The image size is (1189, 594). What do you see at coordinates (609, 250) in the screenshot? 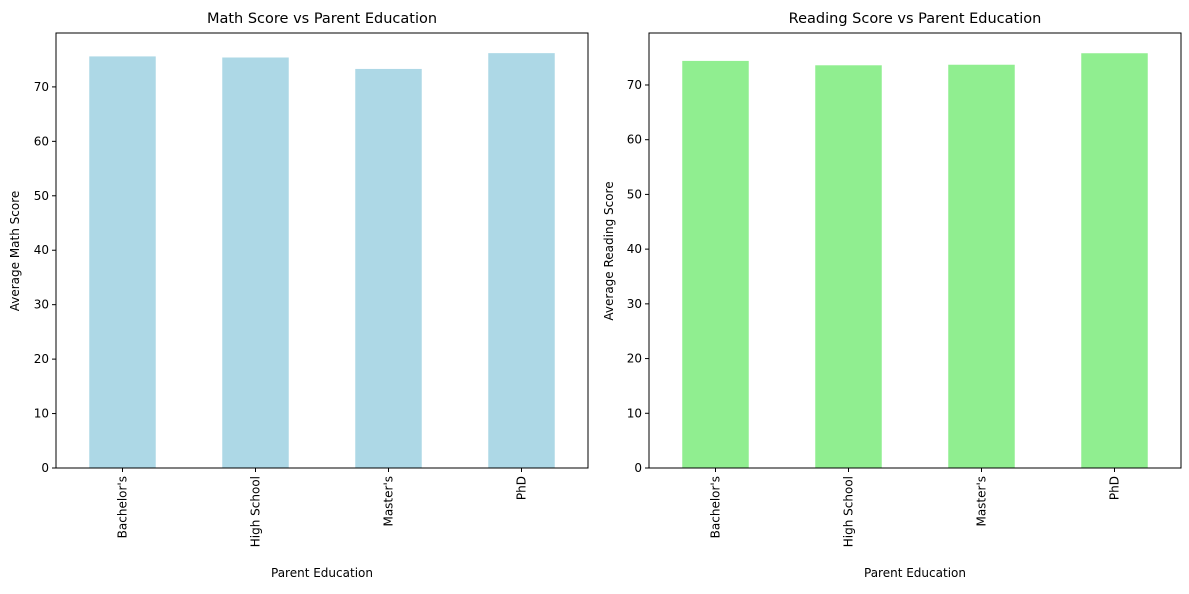
I see `y-axis-label: Average Reading Score` at bounding box center [609, 250].